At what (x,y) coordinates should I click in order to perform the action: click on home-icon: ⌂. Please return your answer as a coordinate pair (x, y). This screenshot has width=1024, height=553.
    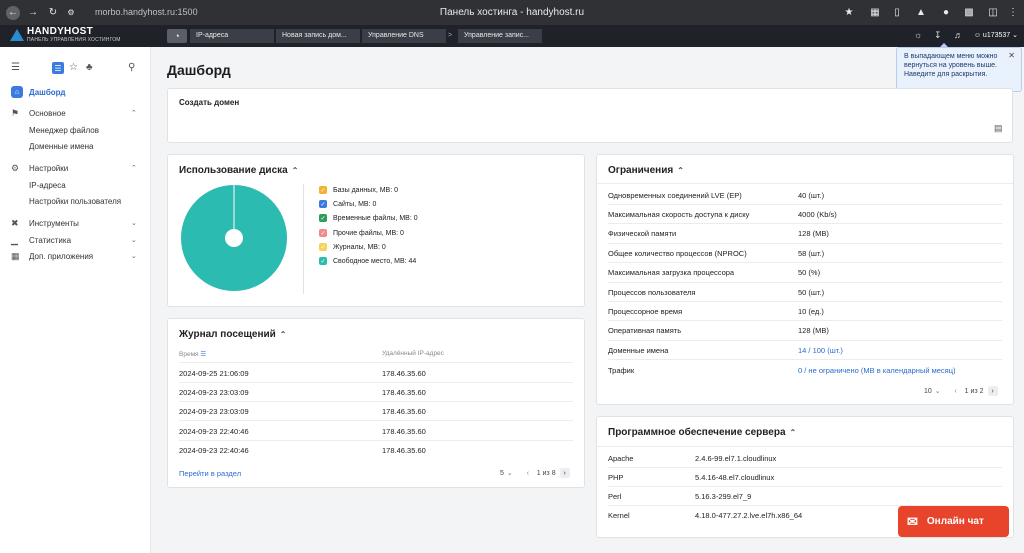
    Looking at the image, I should click on (17, 92).